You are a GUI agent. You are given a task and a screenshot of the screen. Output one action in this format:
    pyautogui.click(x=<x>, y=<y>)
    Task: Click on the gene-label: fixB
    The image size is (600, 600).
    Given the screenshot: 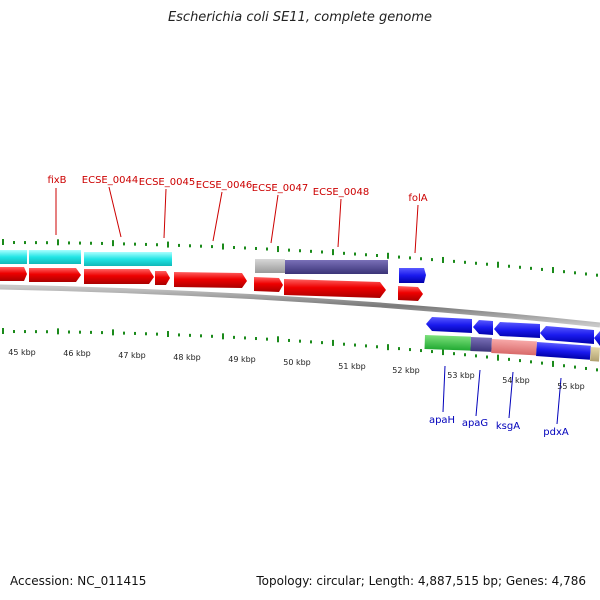 What is the action you would take?
    pyautogui.click(x=56, y=180)
    